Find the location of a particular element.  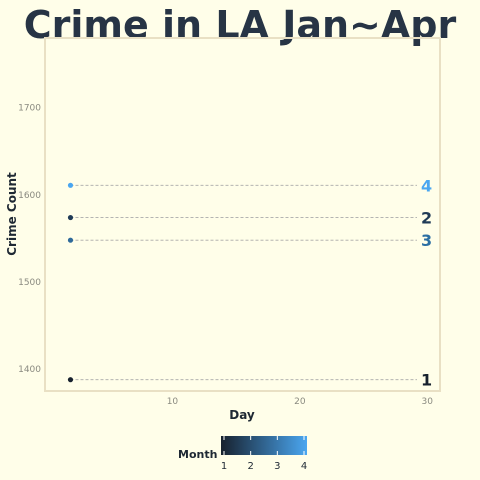

y-axis-ticks: 1400 1500 1600 1700 is located at coordinates (29, 239).